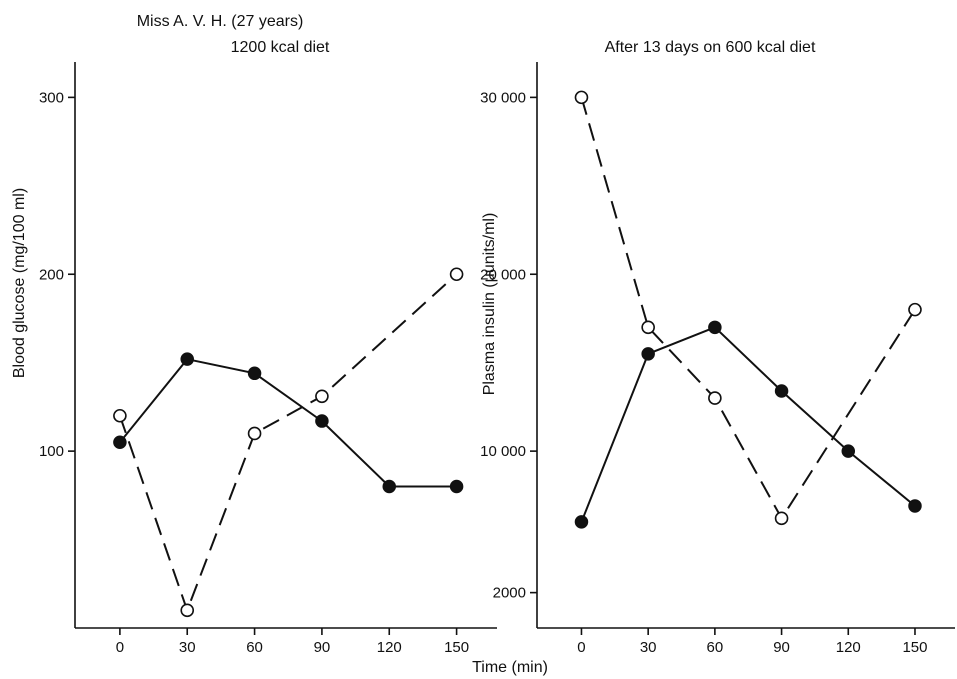 The image size is (957, 679). What do you see at coordinates (456, 647) in the screenshot?
I see `left-x-tick-label: 150` at bounding box center [456, 647].